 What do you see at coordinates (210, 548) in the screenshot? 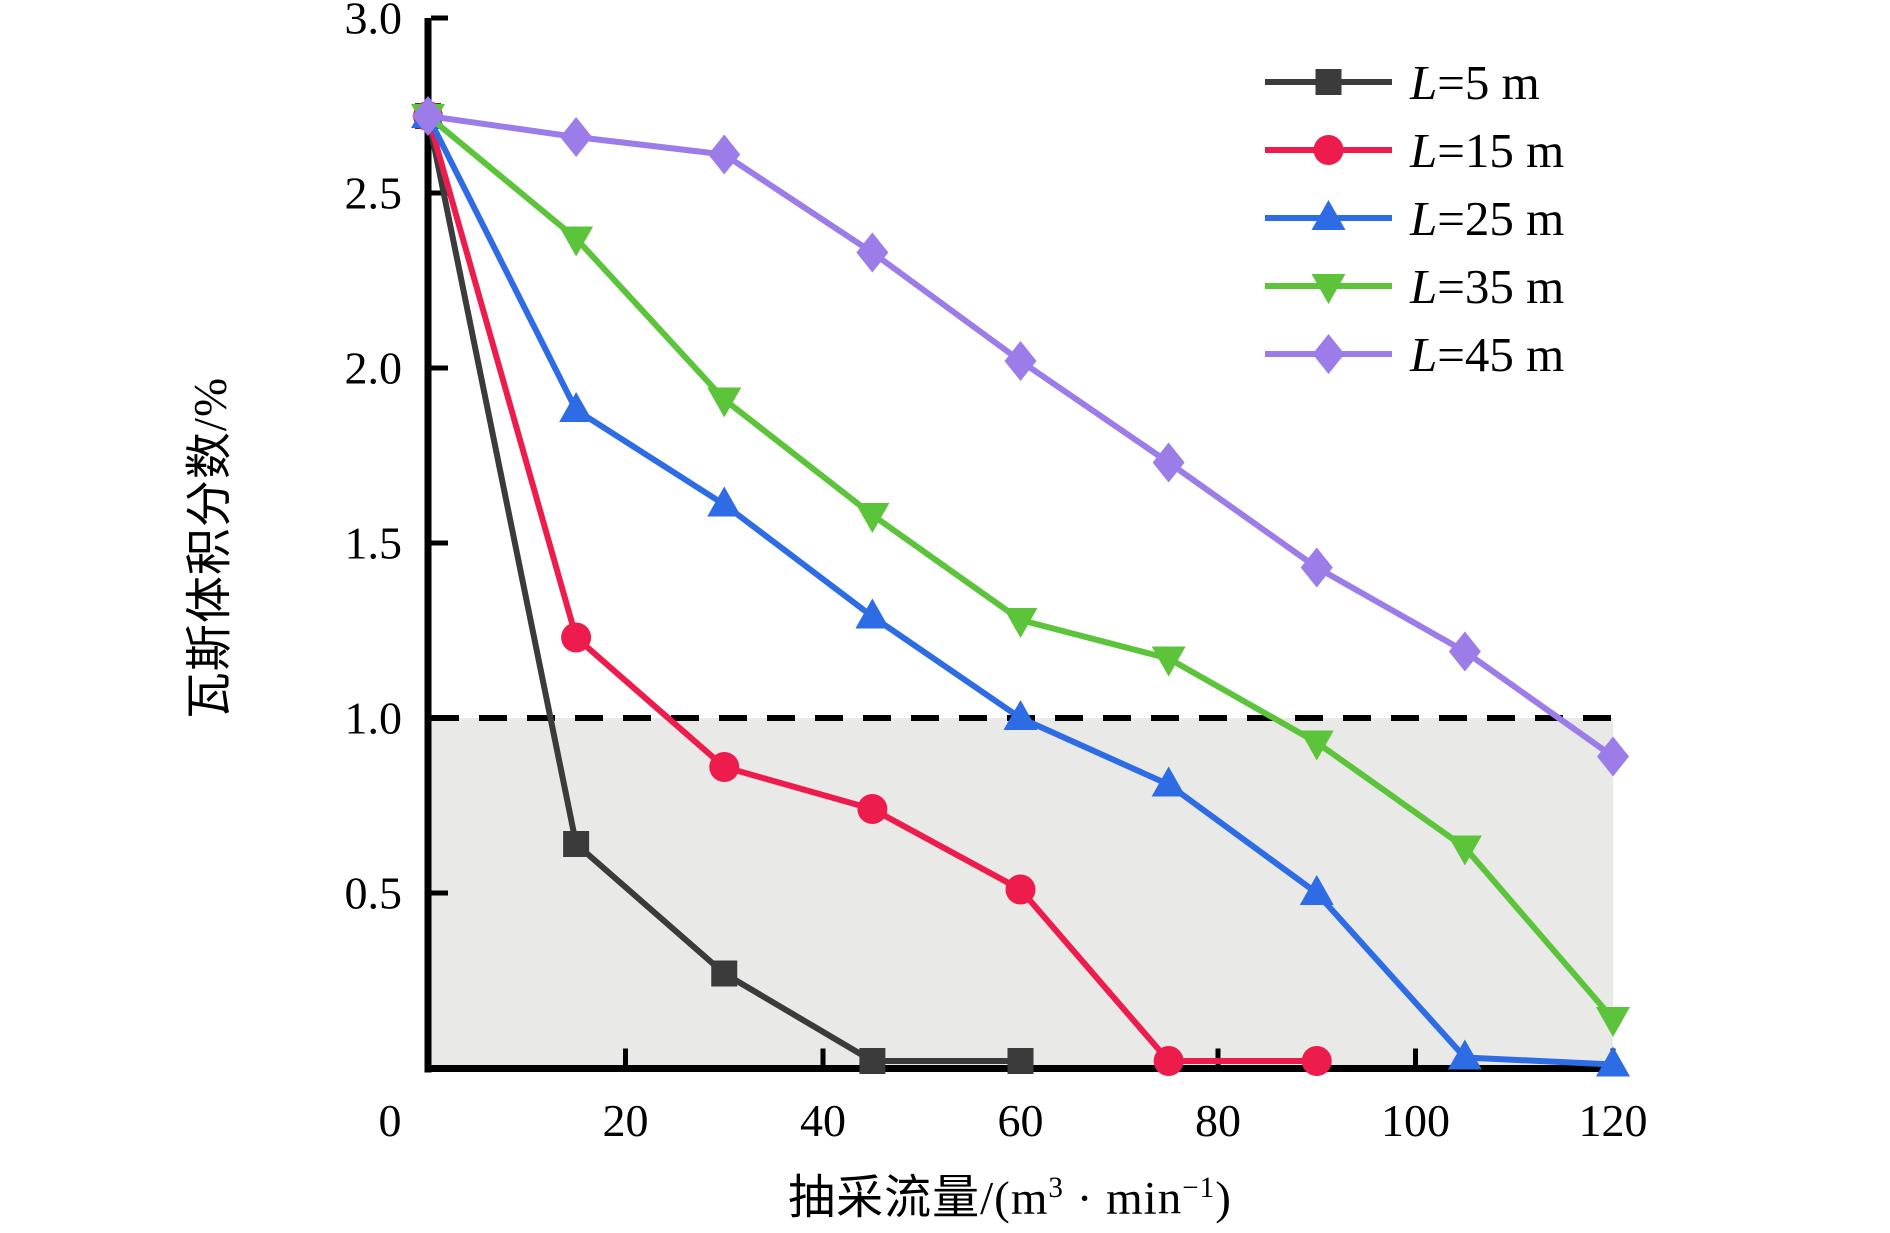
I see `y-axis-title: 瓦斯体积分数/%` at bounding box center [210, 548].